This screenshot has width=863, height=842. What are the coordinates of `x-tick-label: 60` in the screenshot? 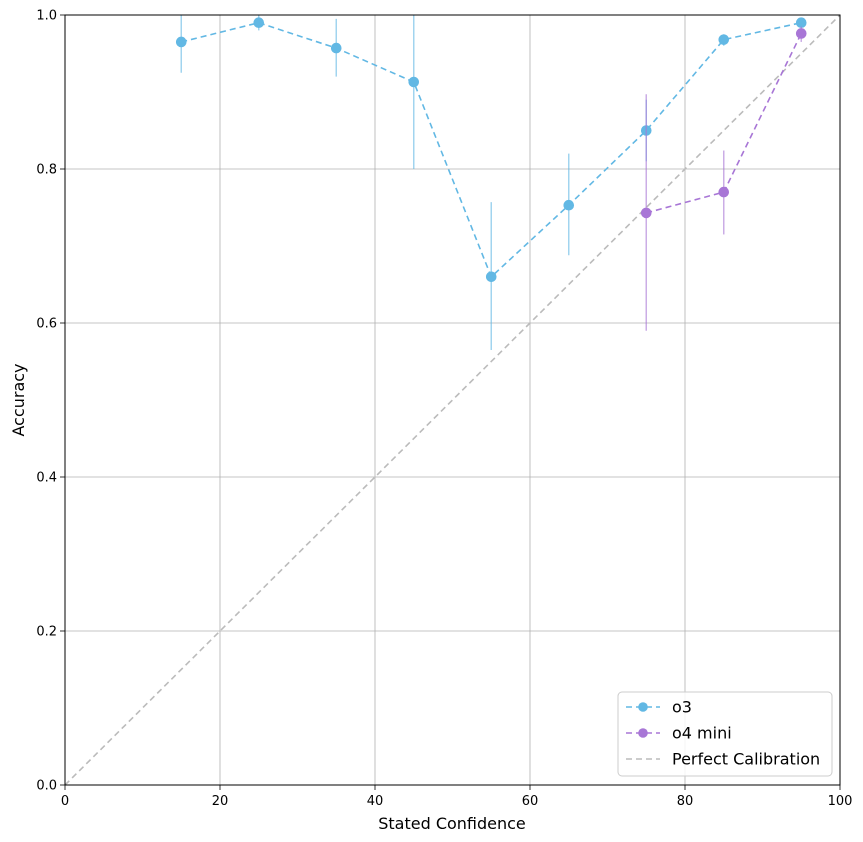 It's located at (530, 801).